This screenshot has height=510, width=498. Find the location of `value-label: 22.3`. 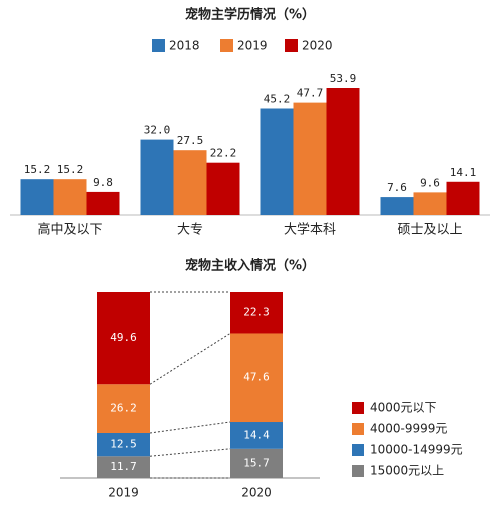

value-label: 22.3 is located at coordinates (256, 312).